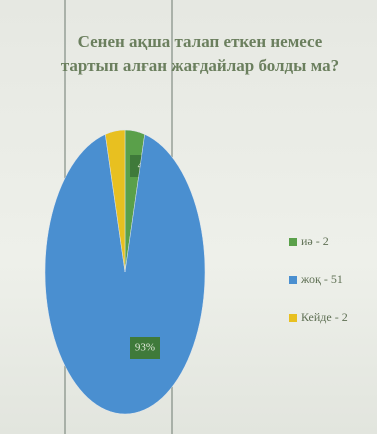 The width and height of the screenshot is (377, 434). What do you see at coordinates (115, 201) in the screenshot?
I see `pie-slice` at bounding box center [115, 201].